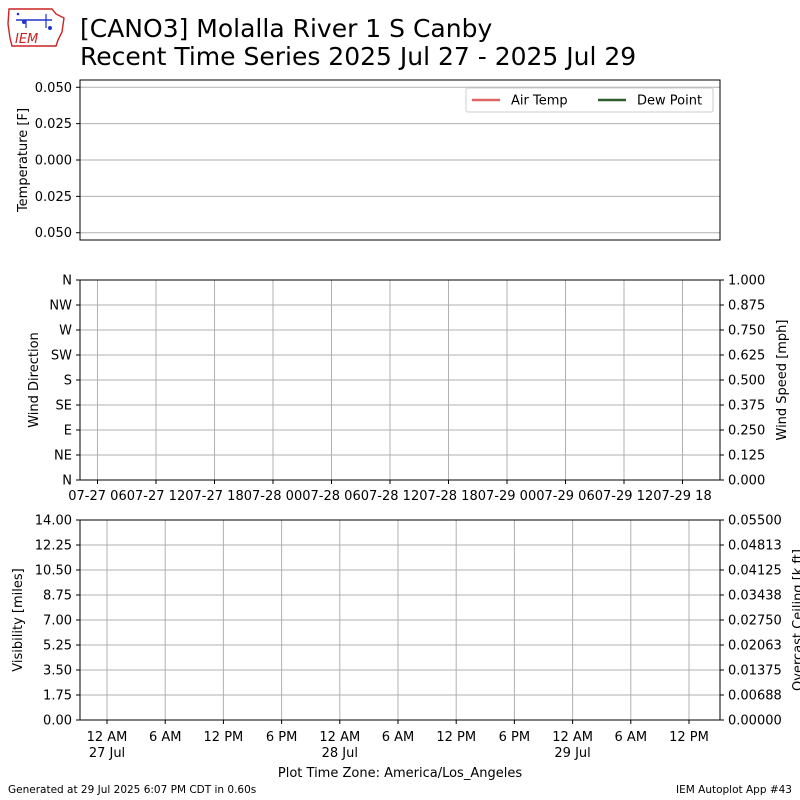 The height and width of the screenshot is (800, 800). Describe the element at coordinates (64, 406) in the screenshot. I see `wind-direction-tick-label: SE` at that location.